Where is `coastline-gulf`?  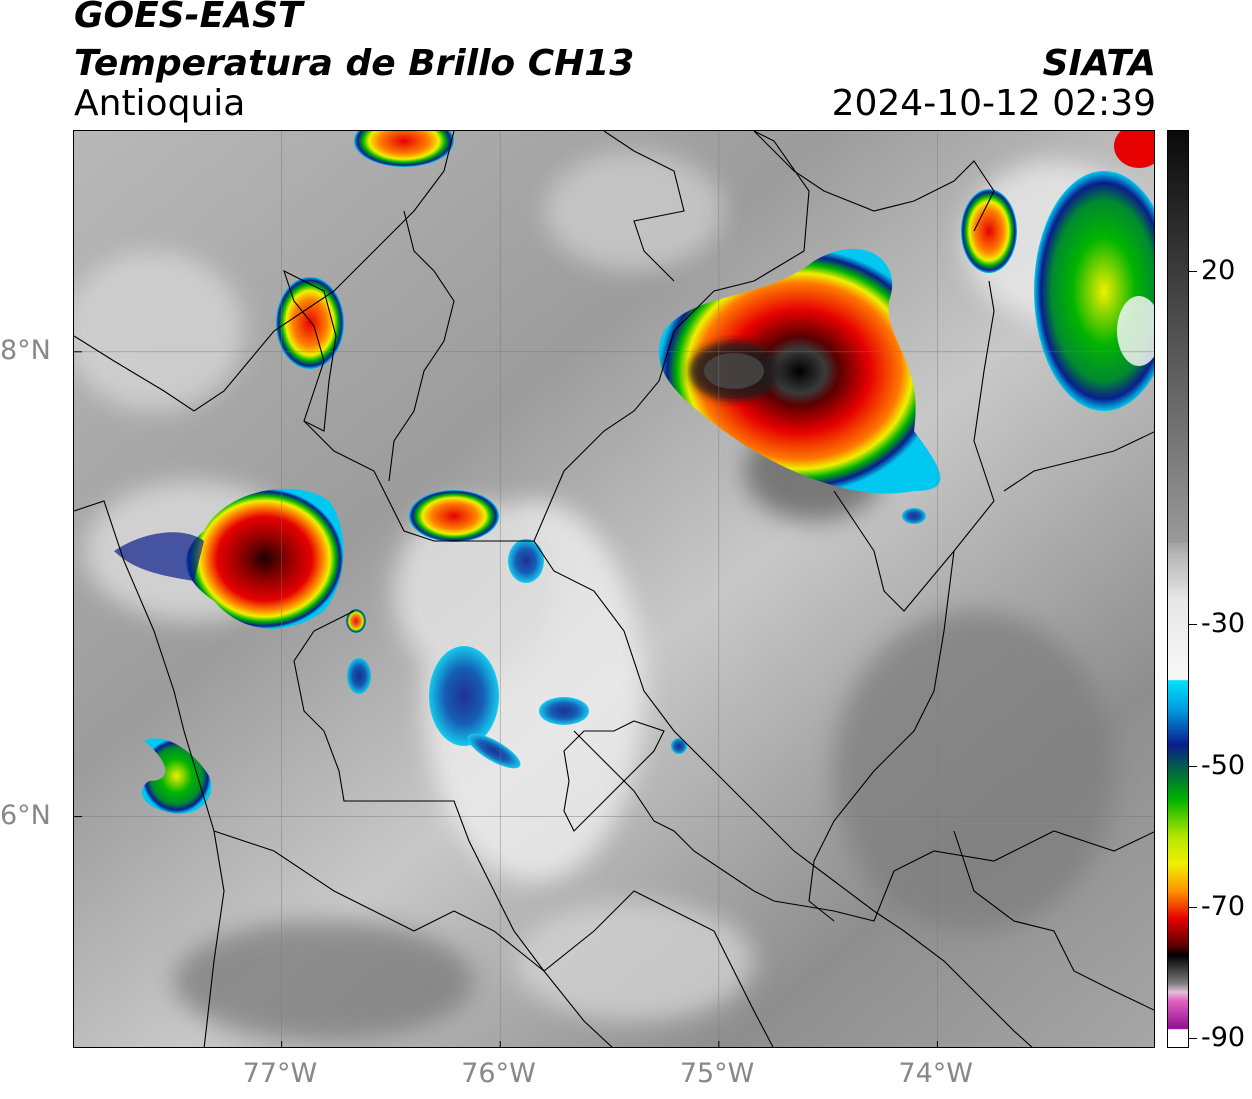
coastline-gulf is located at coordinates (310, 350).